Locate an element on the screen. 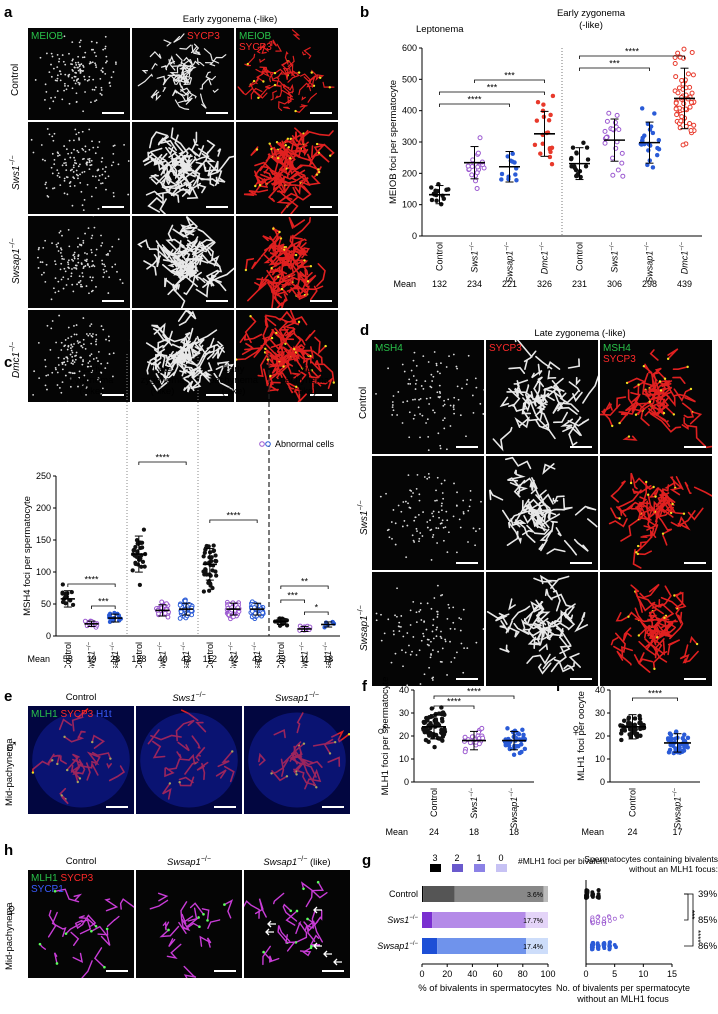 This screenshot has width=718, height=1014. panel-e-micrograph is located at coordinates (297, 760).